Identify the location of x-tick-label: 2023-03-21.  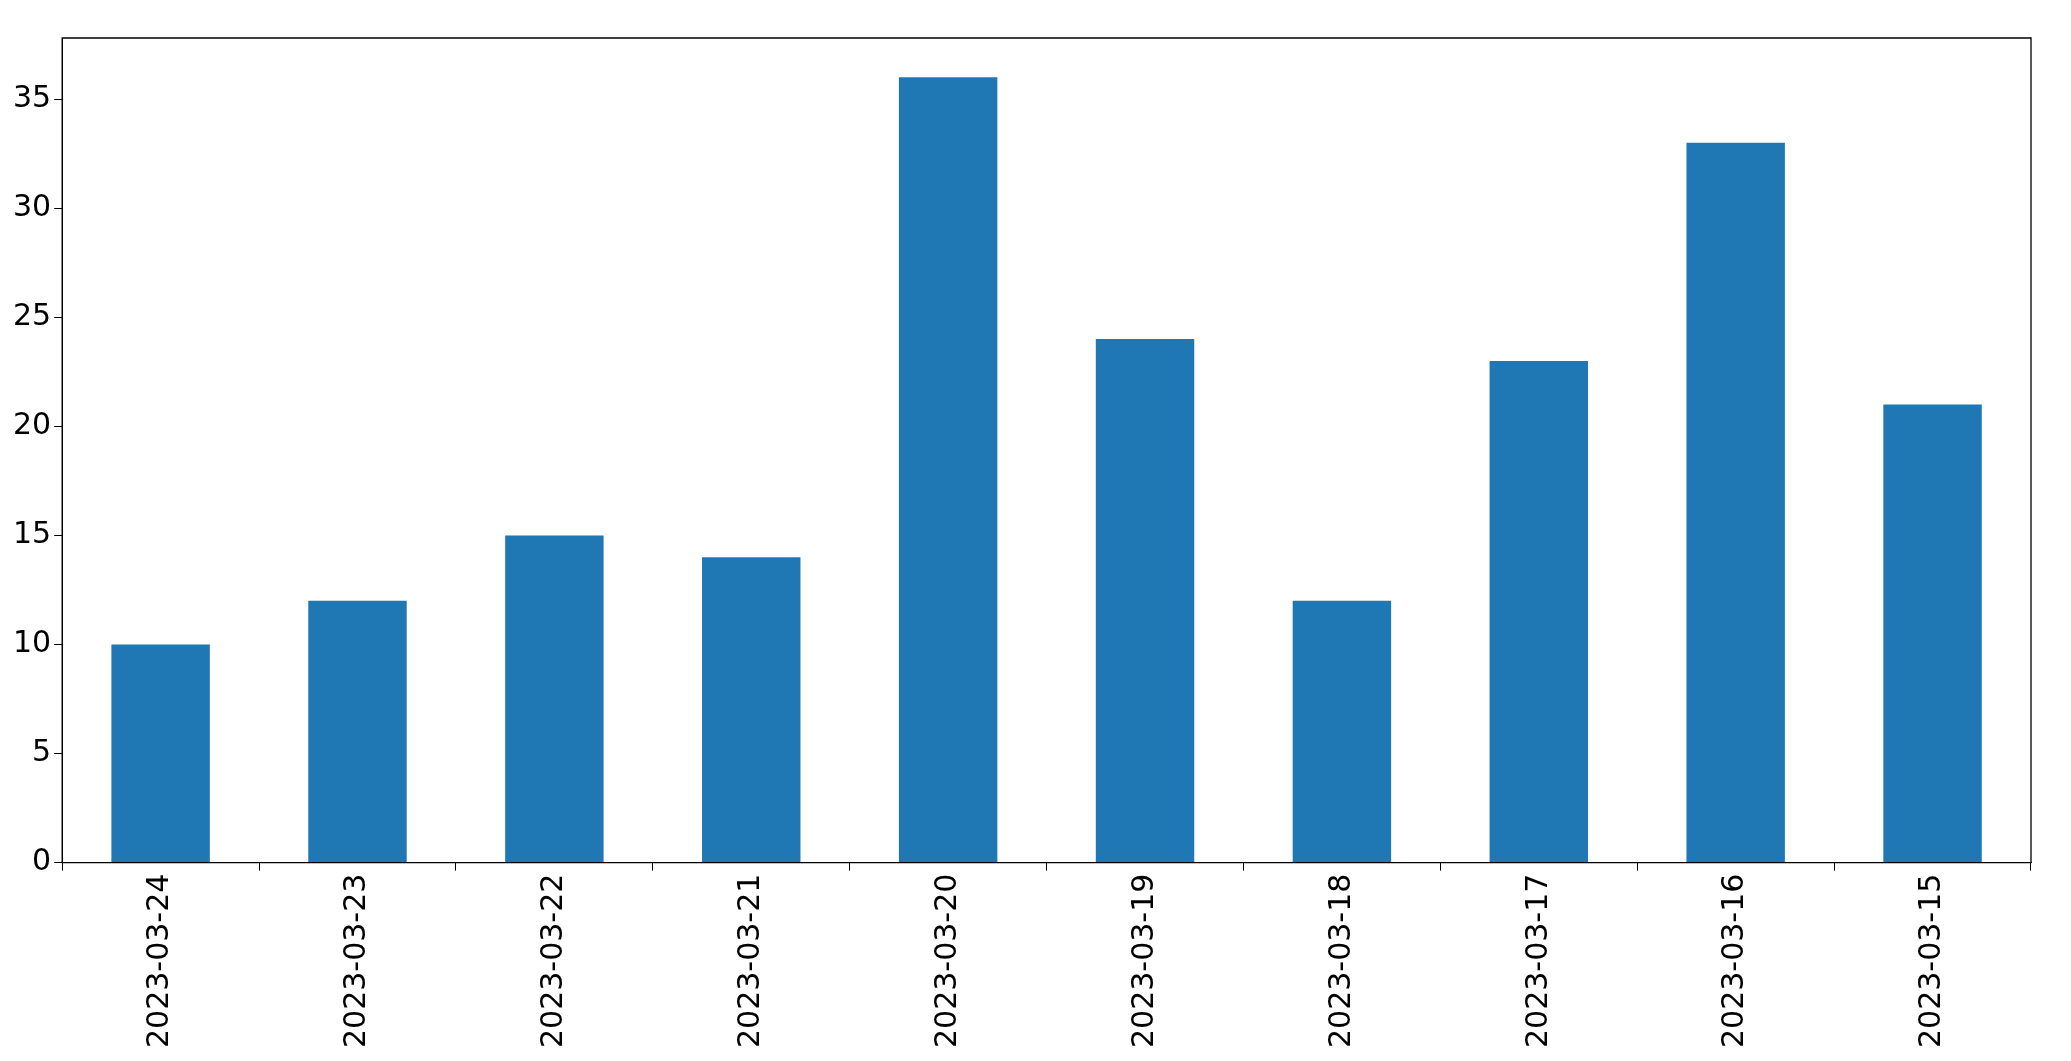
(749, 961).